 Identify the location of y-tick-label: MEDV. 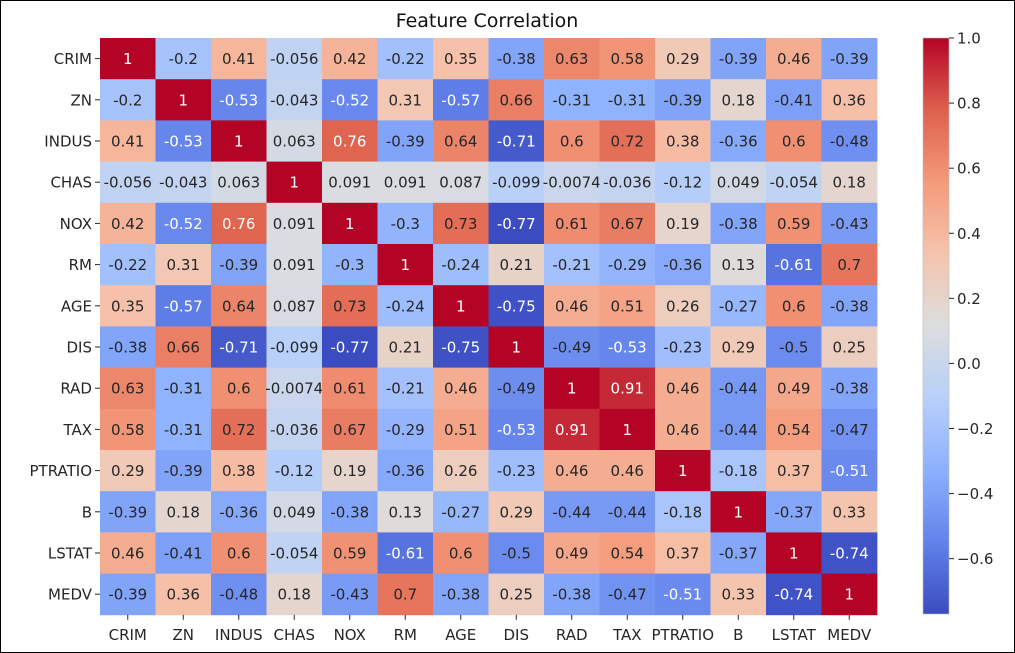
(70, 595).